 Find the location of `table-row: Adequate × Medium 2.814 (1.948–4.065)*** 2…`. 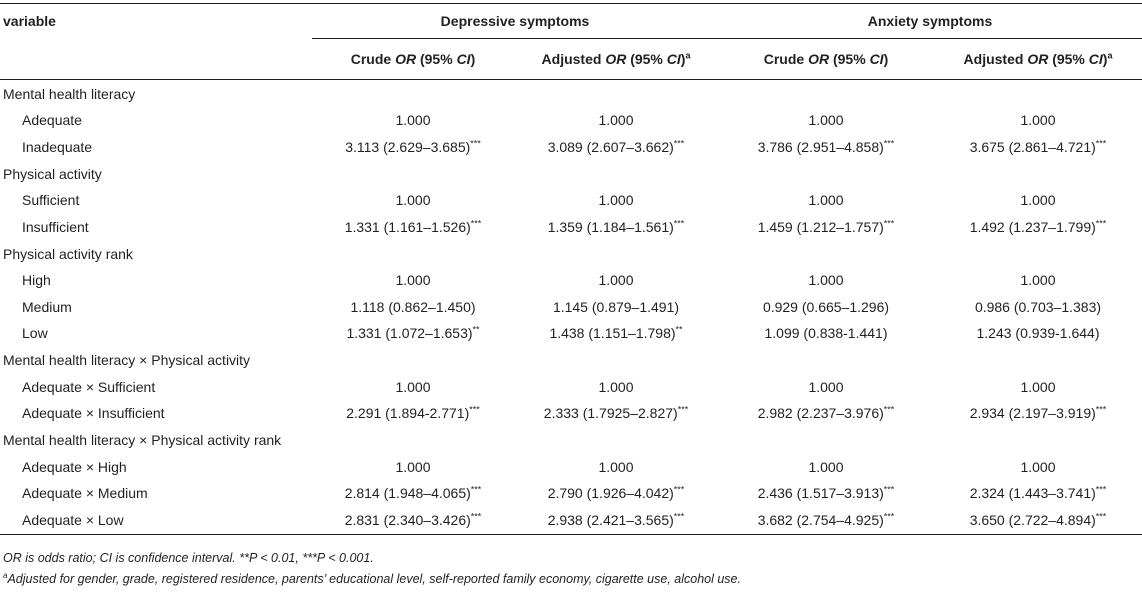

table-row: Adequate × Medium 2.814 (1.948–4.065)*** 2… is located at coordinates (571, 493).